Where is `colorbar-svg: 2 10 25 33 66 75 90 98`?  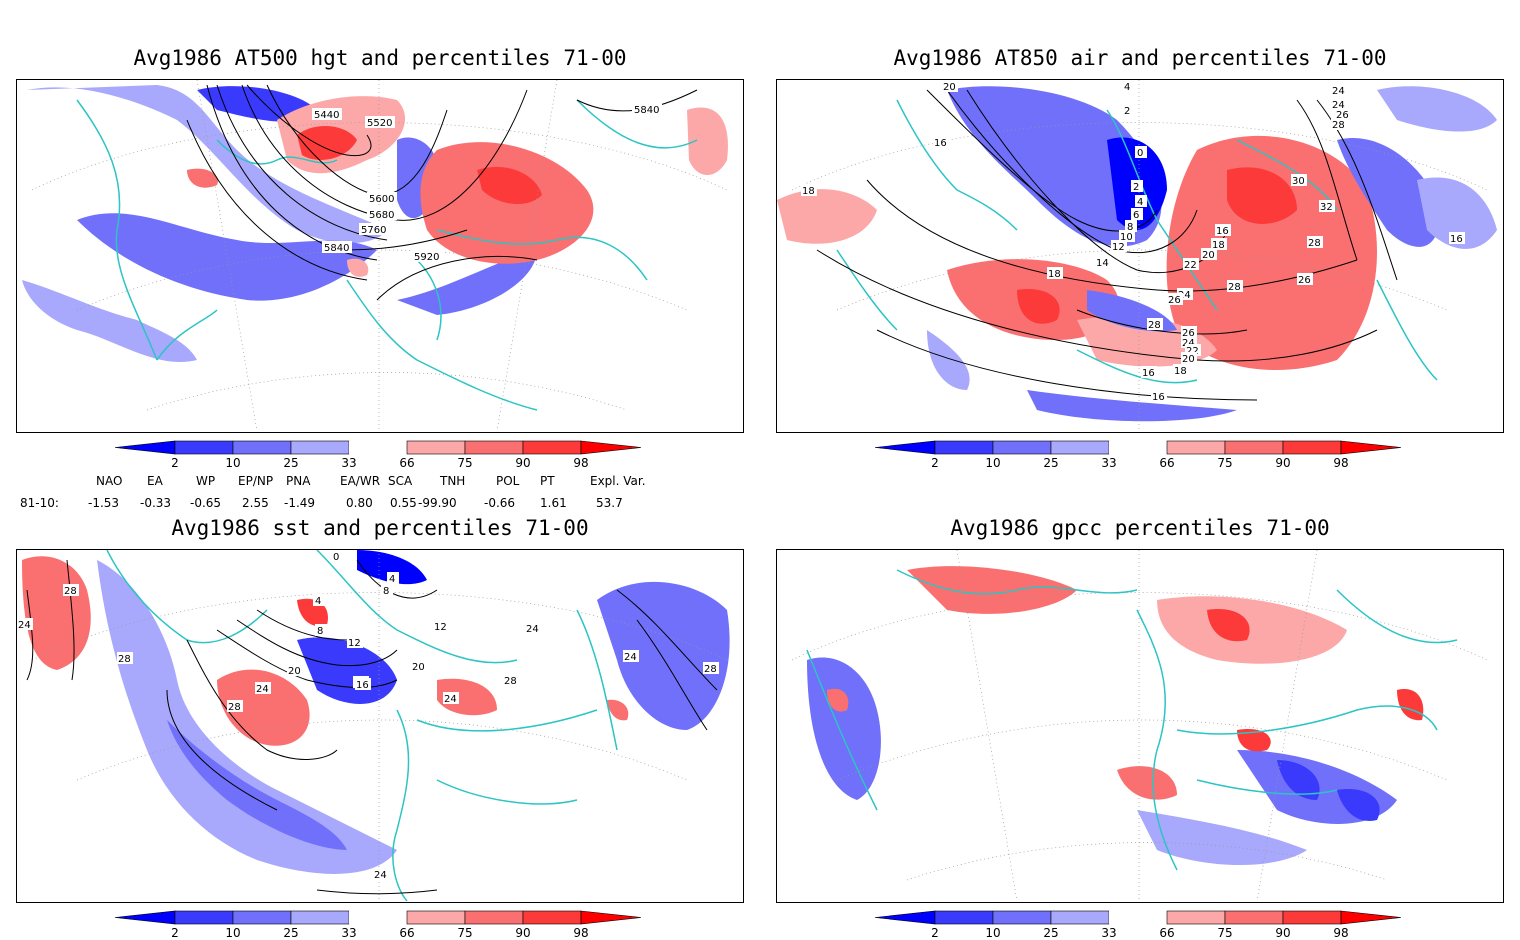 colorbar-svg: 2 10 25 33 66 75 90 98 is located at coordinates (1138, 925).